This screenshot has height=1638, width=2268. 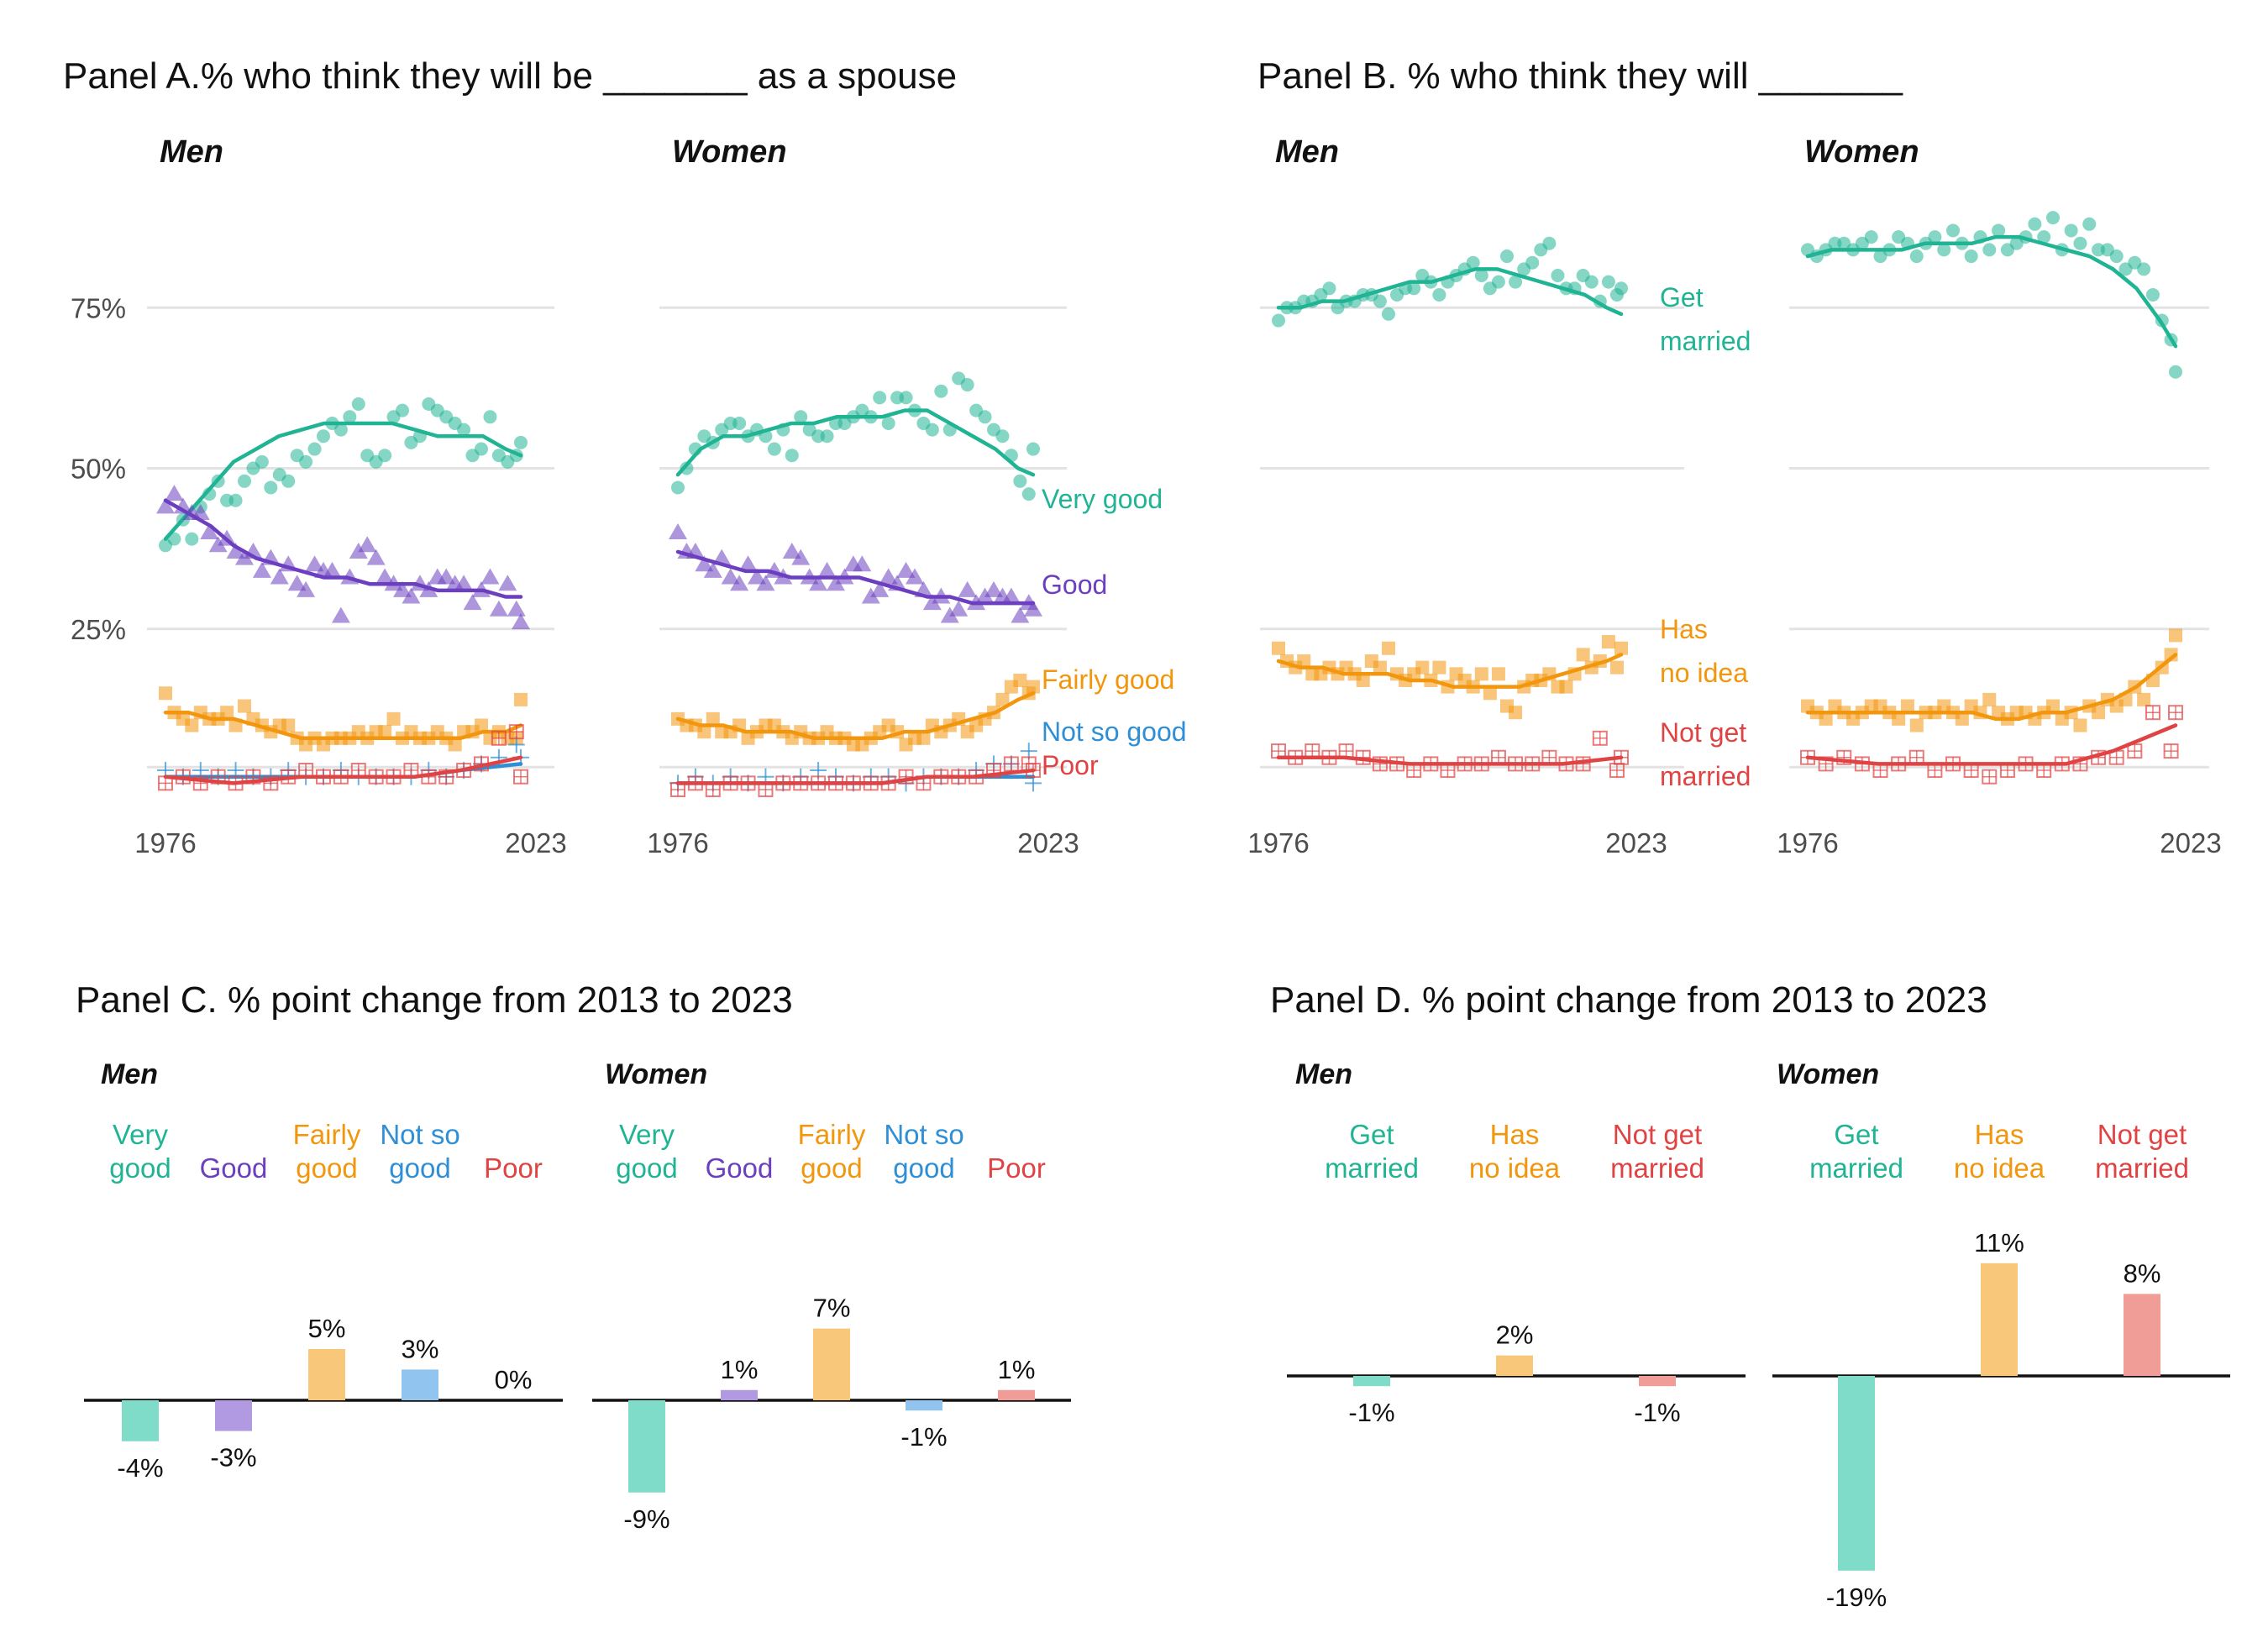 I want to click on panel-a-men-series-poor, so click(x=343, y=757).